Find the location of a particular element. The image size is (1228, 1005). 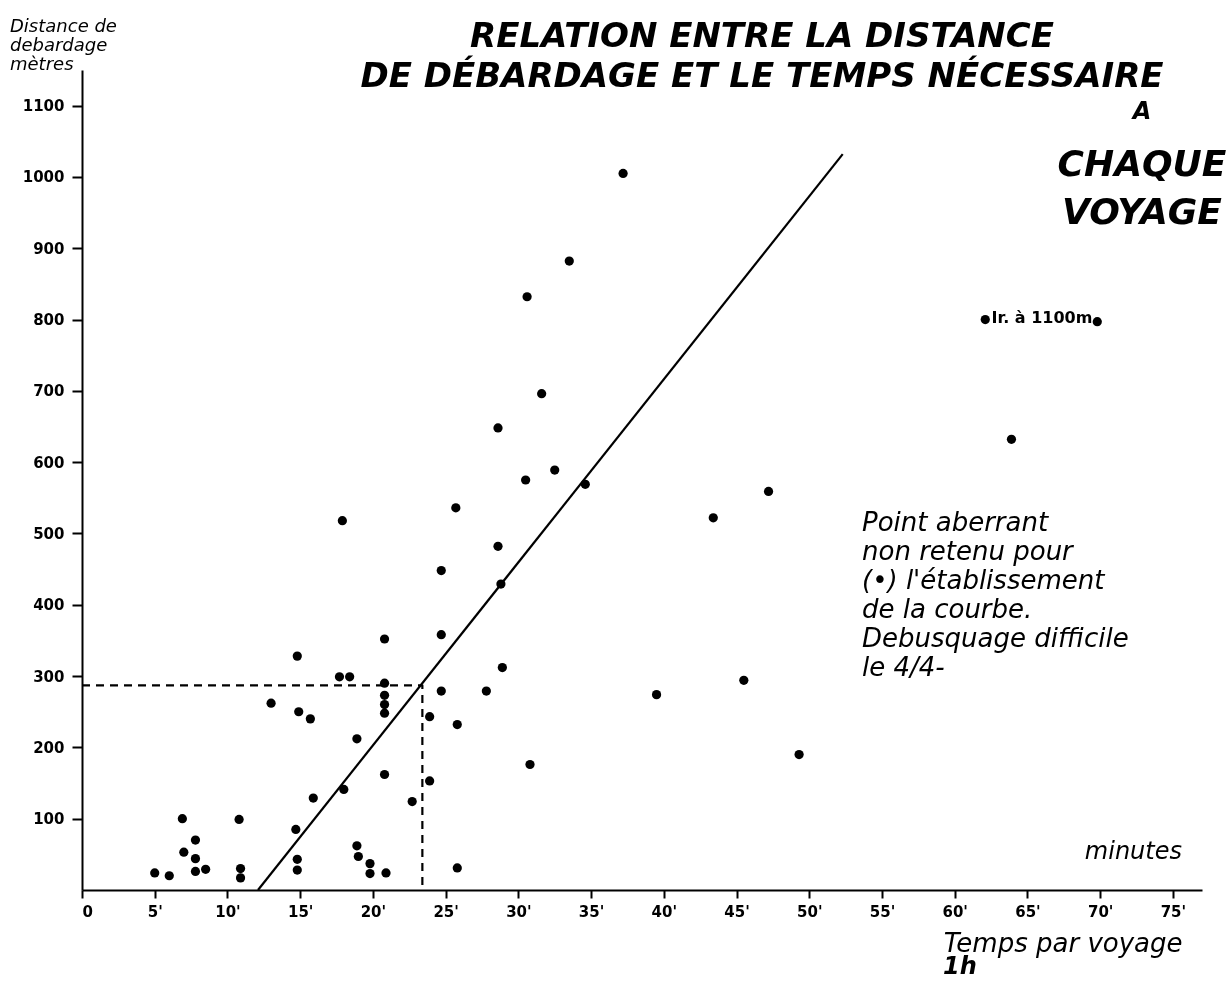

x-tick-label: 0 is located at coordinates (87, 911).